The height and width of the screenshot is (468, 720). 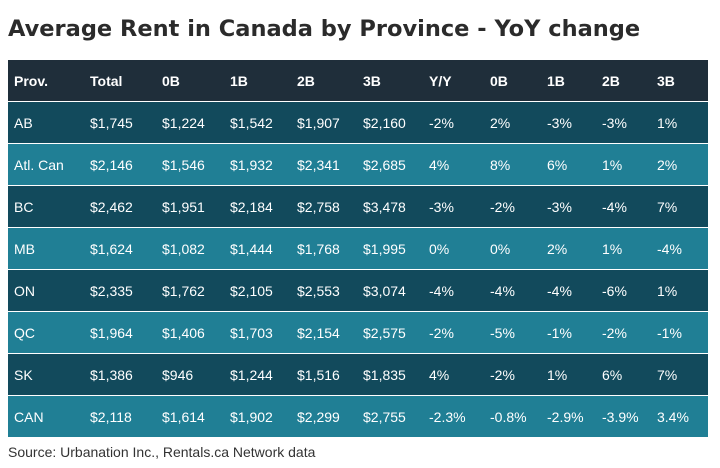 What do you see at coordinates (318, 164) in the screenshot?
I see `cell-two-bed: $2,341` at bounding box center [318, 164].